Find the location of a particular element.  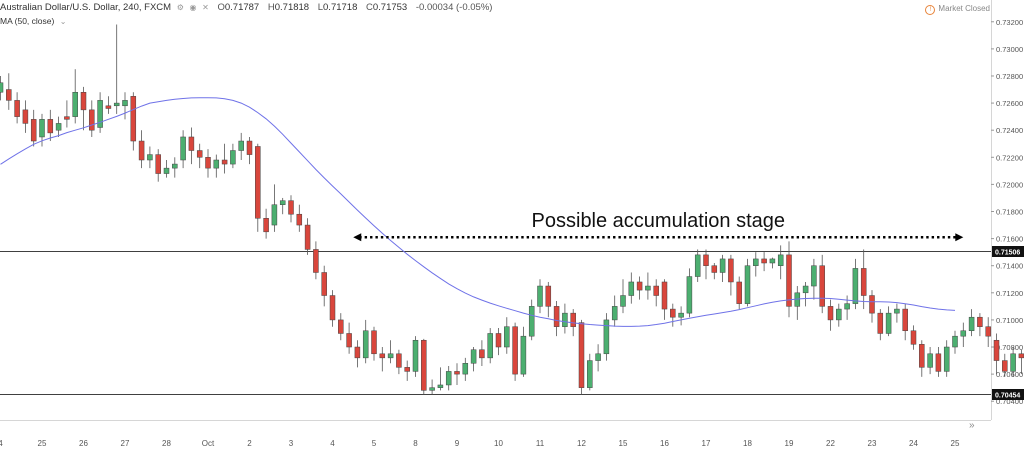

low-label: L is located at coordinates (320, 7).